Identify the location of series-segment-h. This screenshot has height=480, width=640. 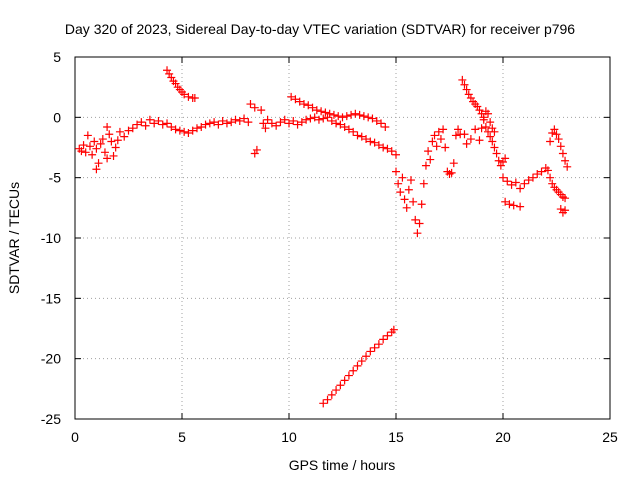
(484, 122).